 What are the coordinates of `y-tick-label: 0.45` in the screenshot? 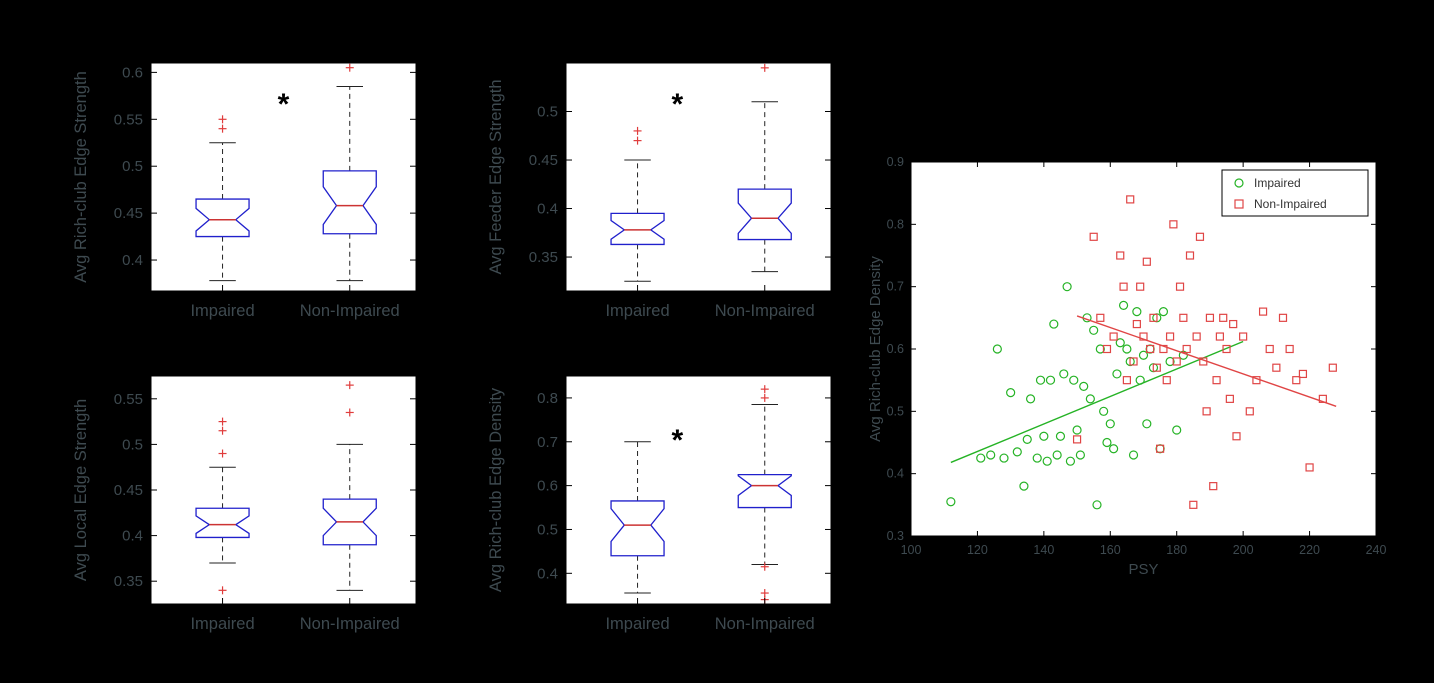 It's located at (543, 160).